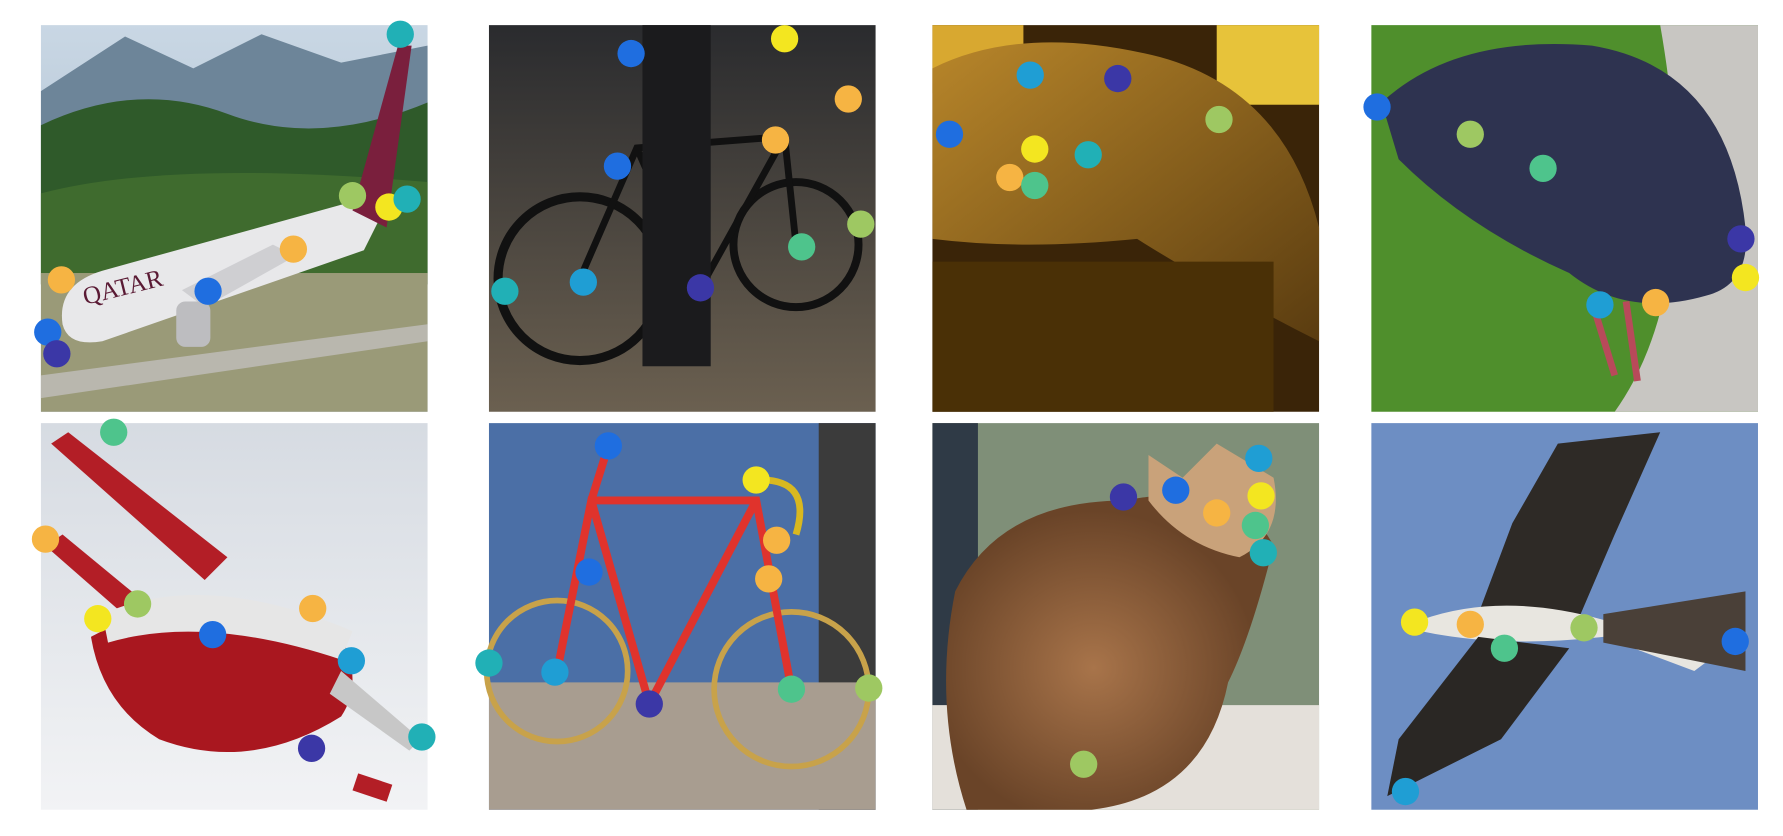 Image resolution: width=1783 pixels, height=836 pixels. What do you see at coordinates (1564, 218) in the screenshot?
I see `photo-pigeon` at bounding box center [1564, 218].